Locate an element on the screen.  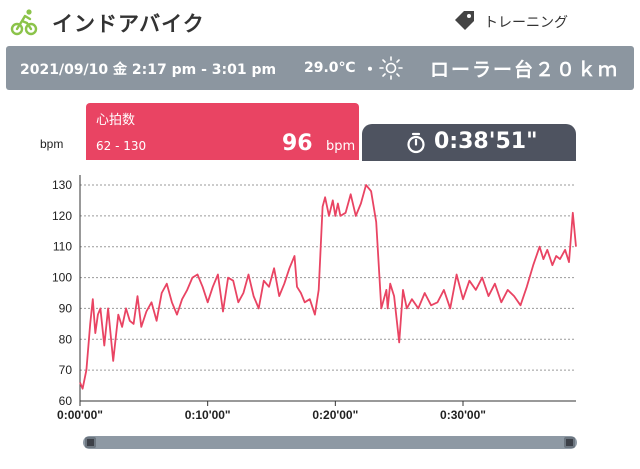
elapsed-time-card: 0:38'51" is located at coordinates (469, 142).